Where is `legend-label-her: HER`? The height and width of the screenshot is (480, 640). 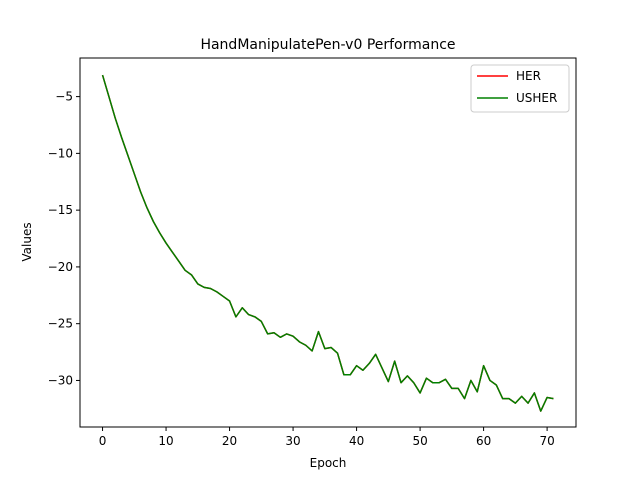 legend-label-her: HER is located at coordinates (528, 76).